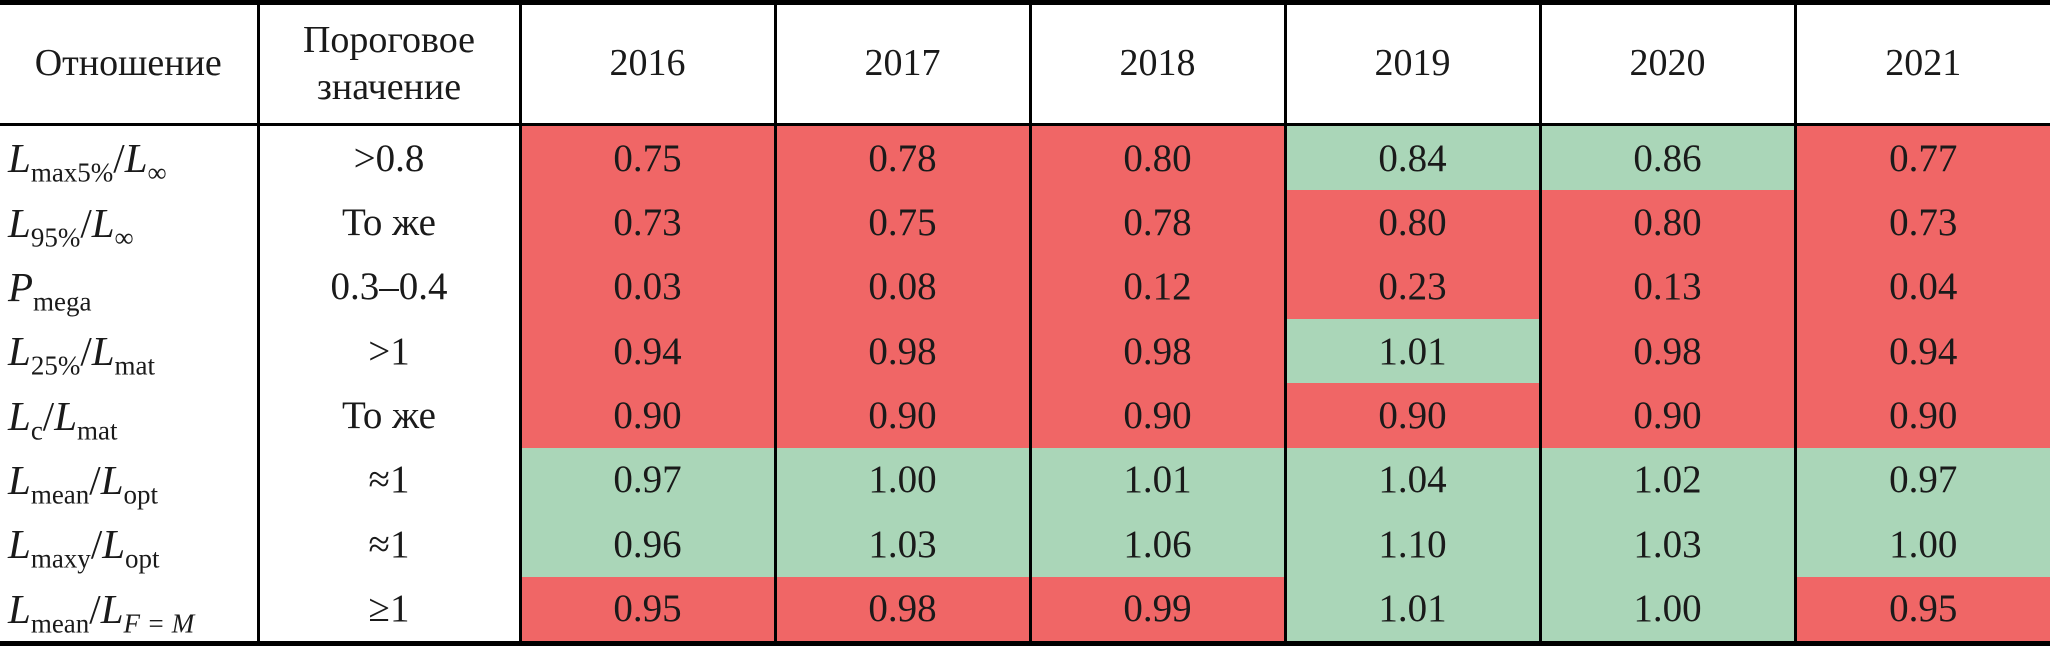  What do you see at coordinates (1413, 222) in the screenshot?
I see `value-cell-2019: 0.80` at bounding box center [1413, 222].